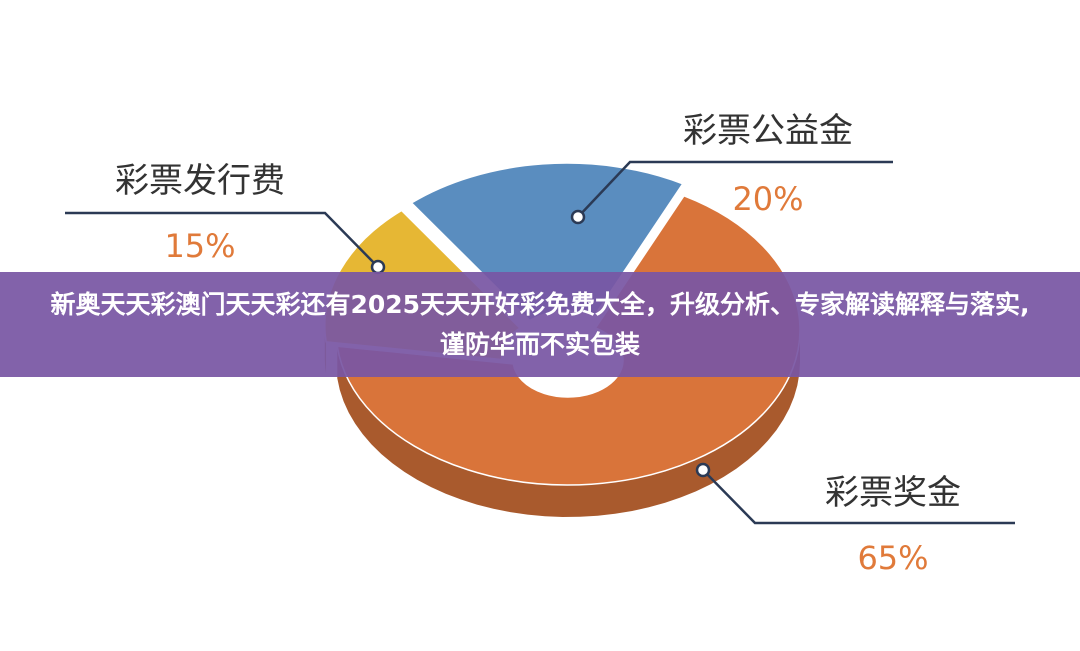 This screenshot has height=651, width=1080. What do you see at coordinates (568, 423) in the screenshot?
I see `slice-side` at bounding box center [568, 423].